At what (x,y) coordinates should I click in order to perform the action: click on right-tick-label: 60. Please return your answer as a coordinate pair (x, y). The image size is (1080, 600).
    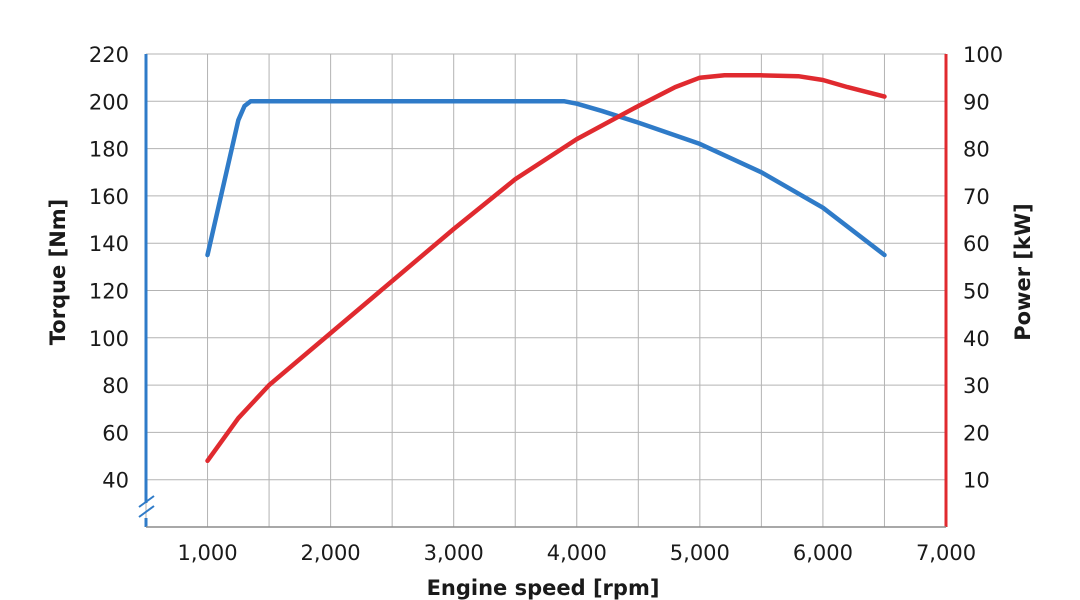
    Looking at the image, I should click on (976, 244).